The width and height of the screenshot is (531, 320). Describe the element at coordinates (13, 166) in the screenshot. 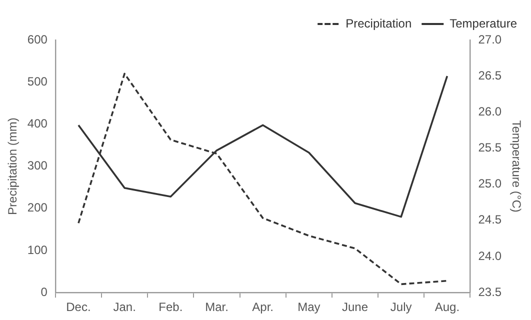

I see `y-axis-title: Precipitation (mm)` at that location.